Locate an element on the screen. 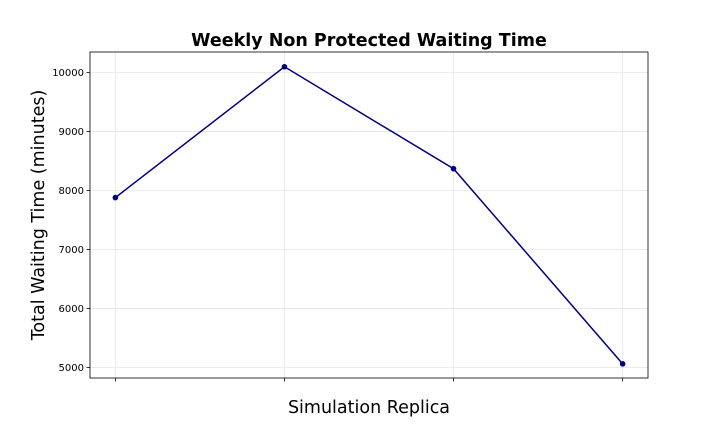 The width and height of the screenshot is (720, 432). y-tick-label: 10000 is located at coordinates (68, 73).